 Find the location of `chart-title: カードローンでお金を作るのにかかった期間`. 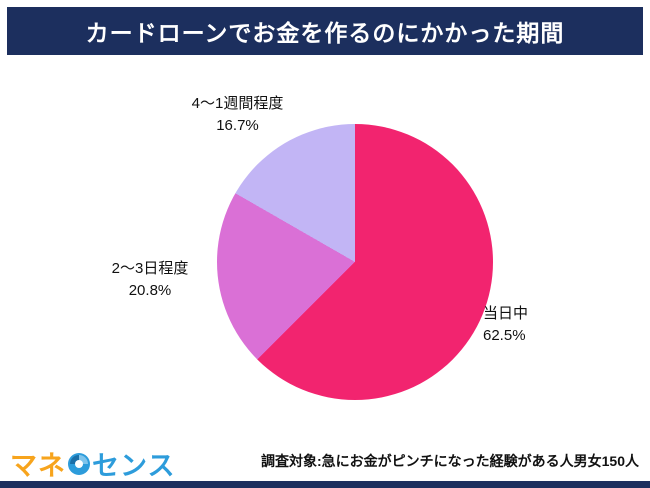

chart-title: カードローンでお金を作るのにかかった期間 is located at coordinates (325, 33).